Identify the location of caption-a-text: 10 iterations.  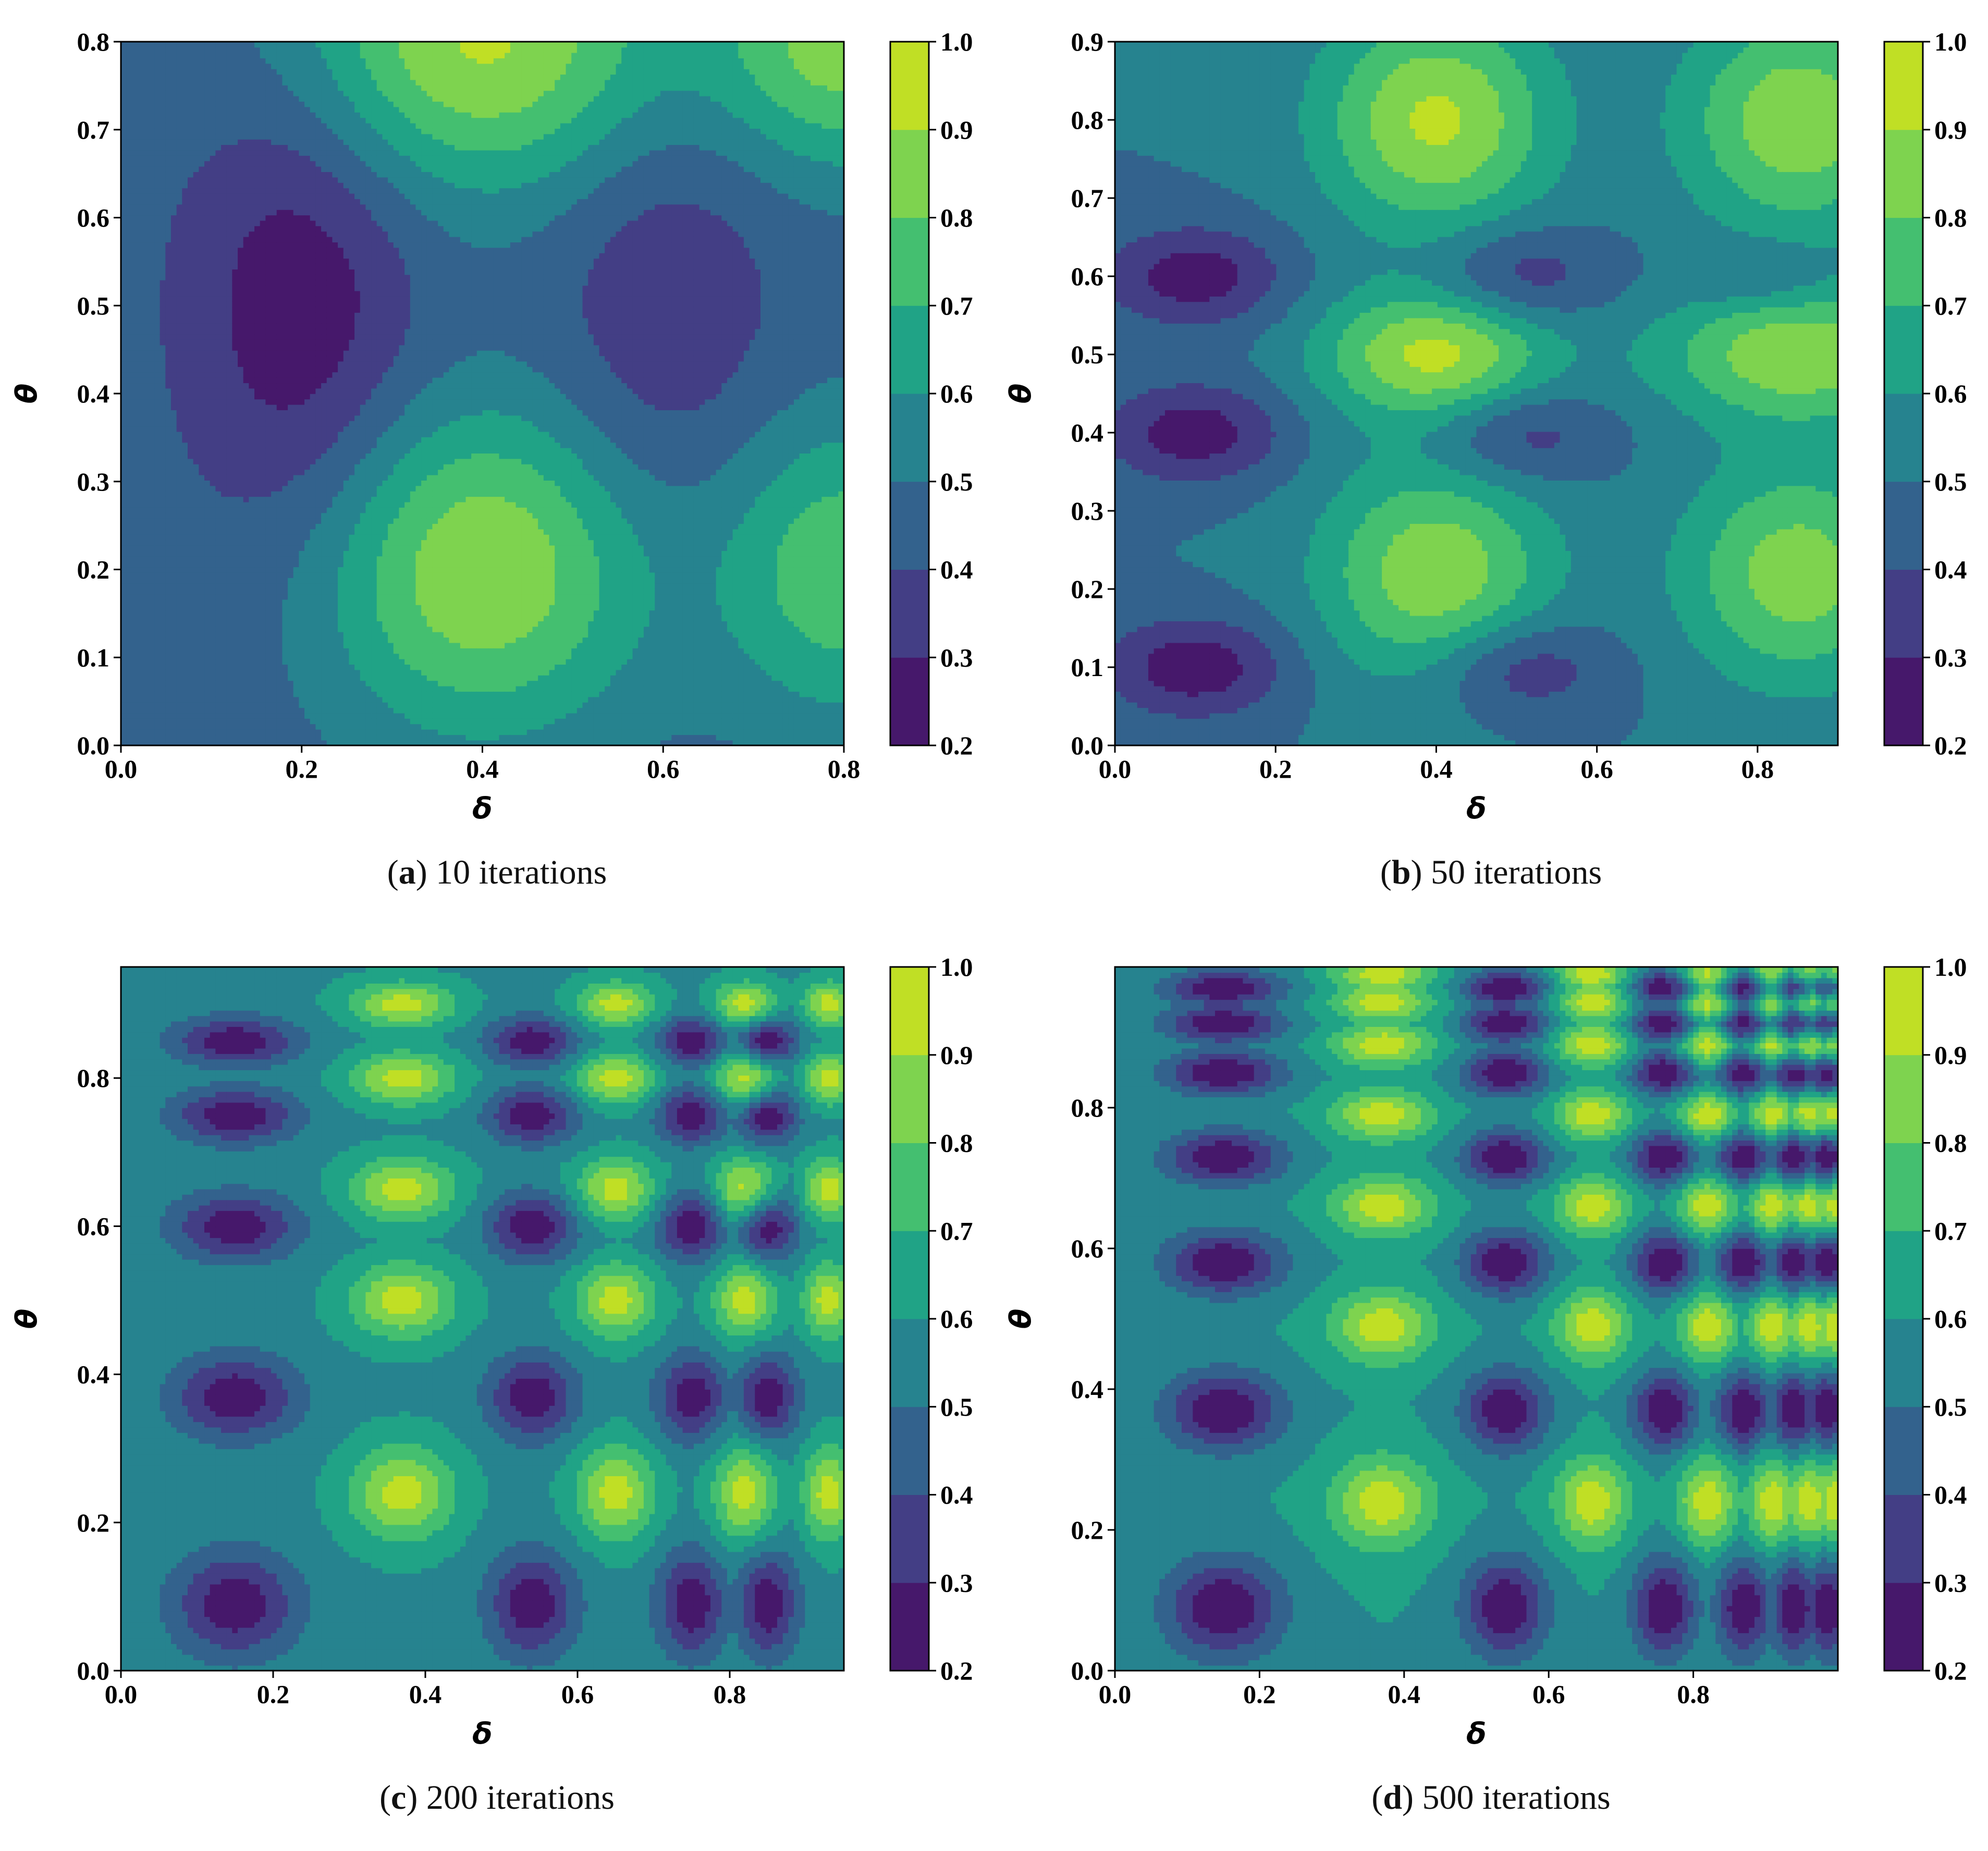
(522, 872).